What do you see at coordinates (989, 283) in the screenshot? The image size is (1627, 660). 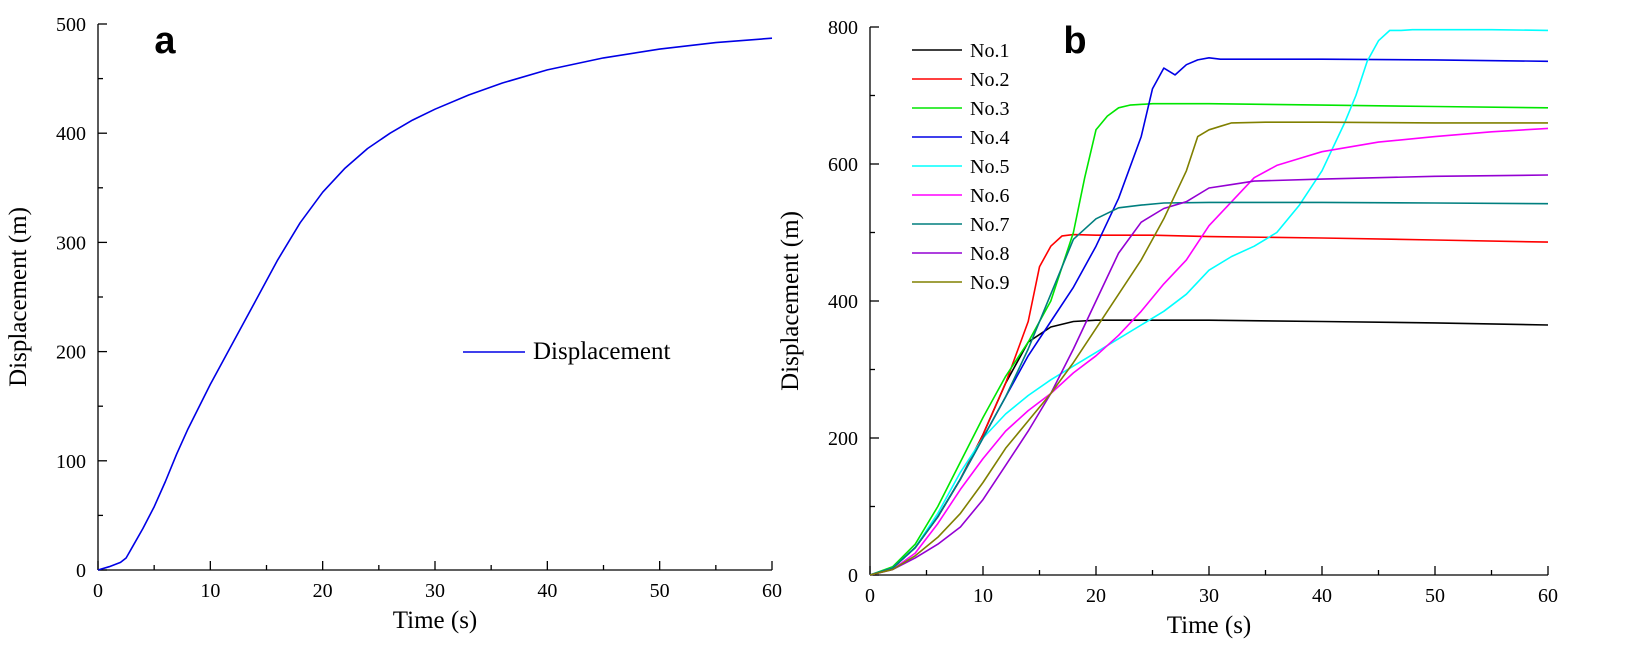 I see `legend-label: No.9` at bounding box center [989, 283].